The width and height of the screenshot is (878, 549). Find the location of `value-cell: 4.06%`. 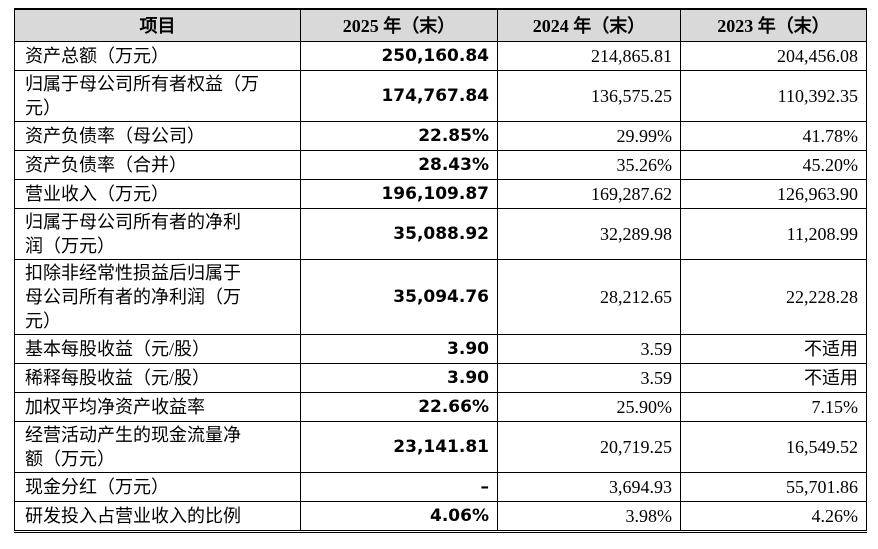

value-cell: 4.06% is located at coordinates (399, 517).